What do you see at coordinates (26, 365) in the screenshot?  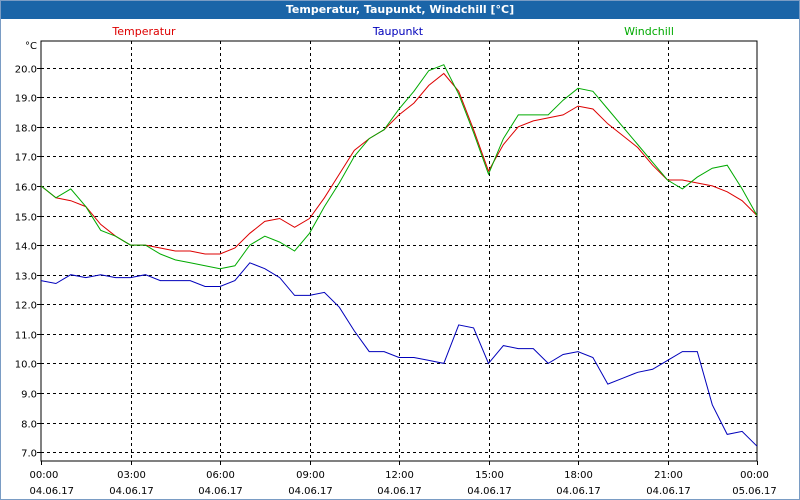 I see `y-tick-label: 10.0` at bounding box center [26, 365].